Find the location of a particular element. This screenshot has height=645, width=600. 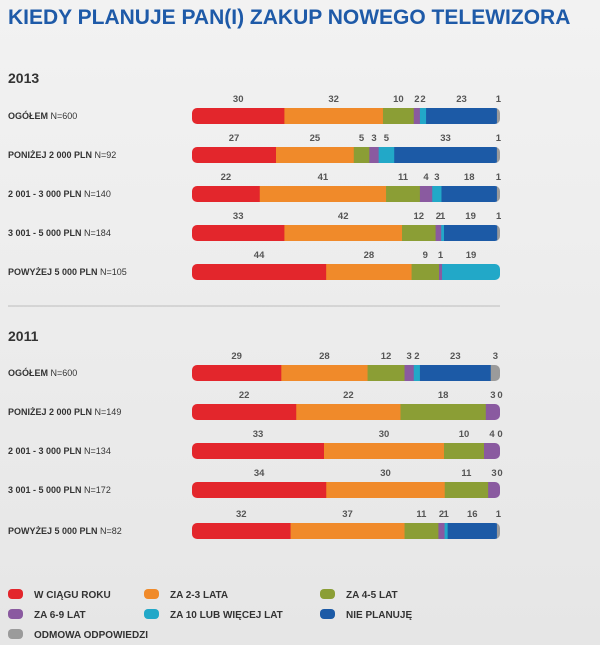

data-label: 32 is located at coordinates (333, 99).